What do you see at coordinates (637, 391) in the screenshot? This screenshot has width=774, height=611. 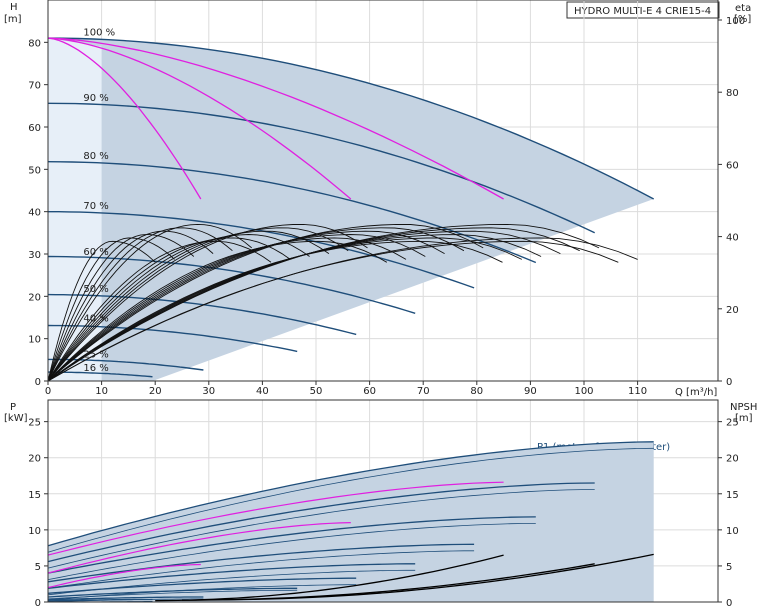 I see `head-x-tick-label: 110` at bounding box center [637, 391].